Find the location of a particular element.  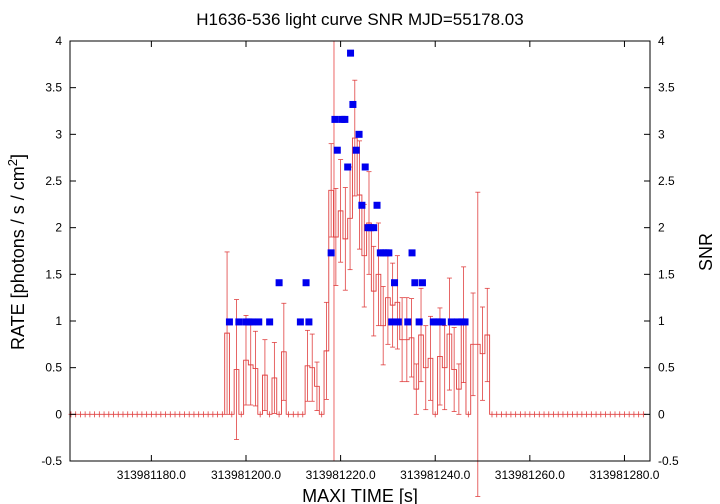

y-tick-label-right: 1 is located at coordinates (661, 321).